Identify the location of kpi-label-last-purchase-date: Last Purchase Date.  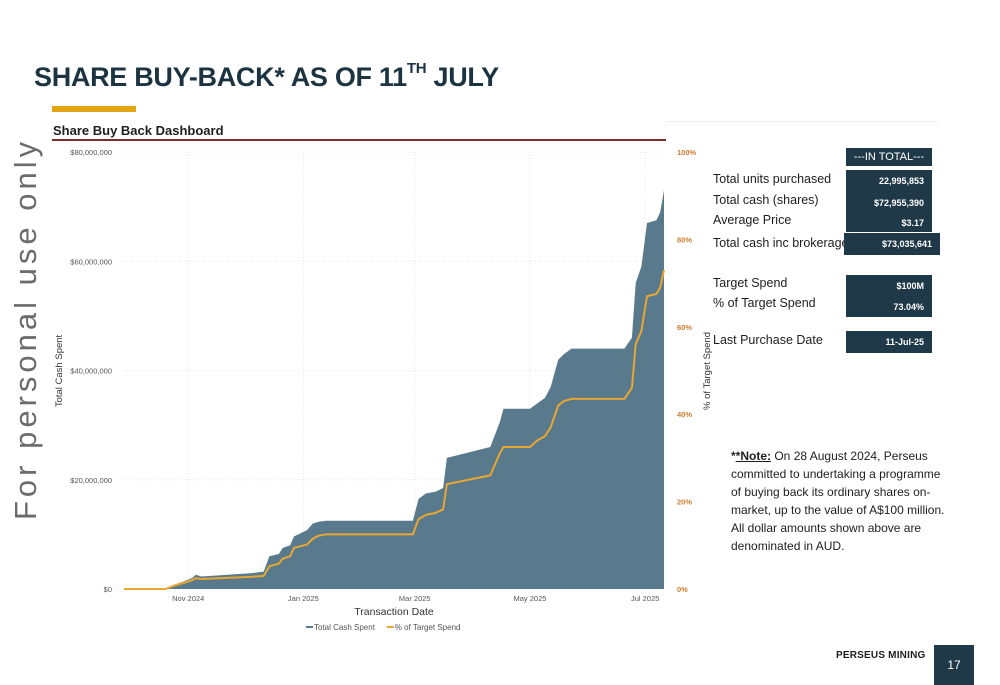
(768, 340).